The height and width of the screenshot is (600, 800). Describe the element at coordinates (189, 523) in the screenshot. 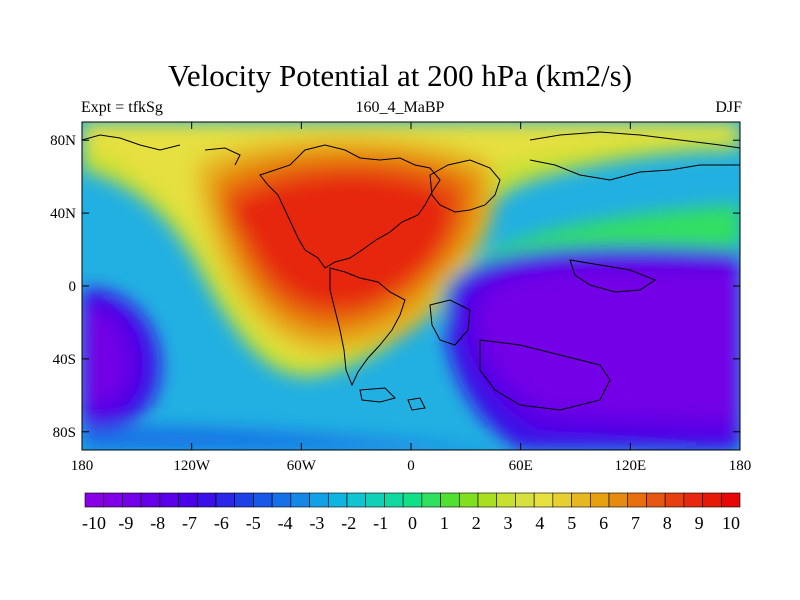

I see `colorbar-label: -7` at that location.